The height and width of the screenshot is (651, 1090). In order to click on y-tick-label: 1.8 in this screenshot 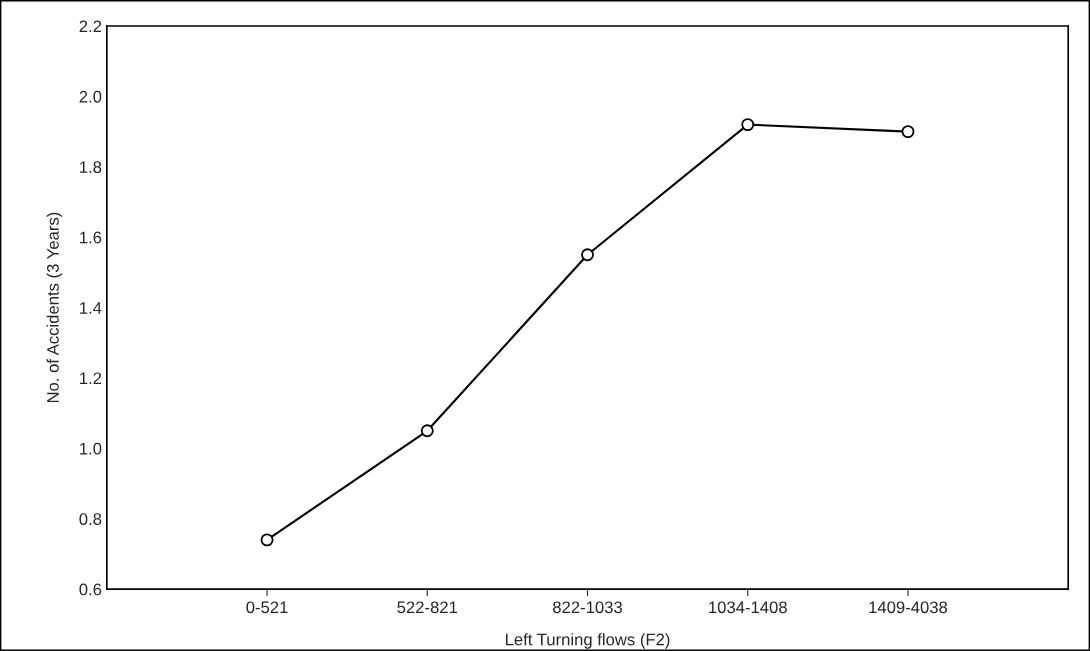, I will do `click(91, 167)`.